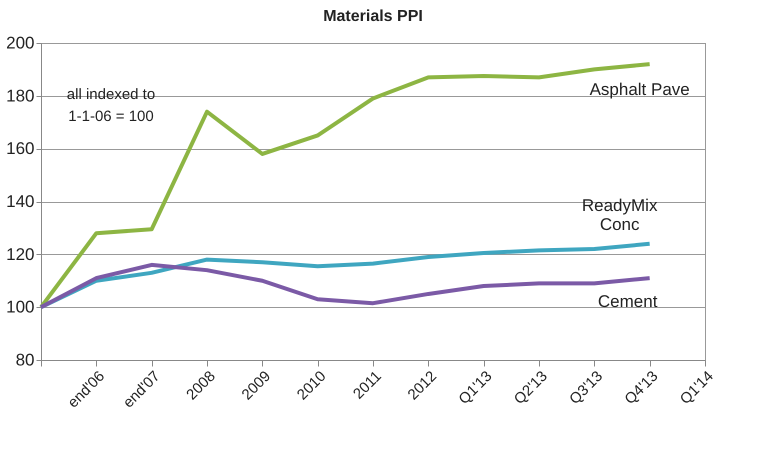  Describe the element at coordinates (373, 16) in the screenshot. I see `chart-title: Materials PPI` at that location.